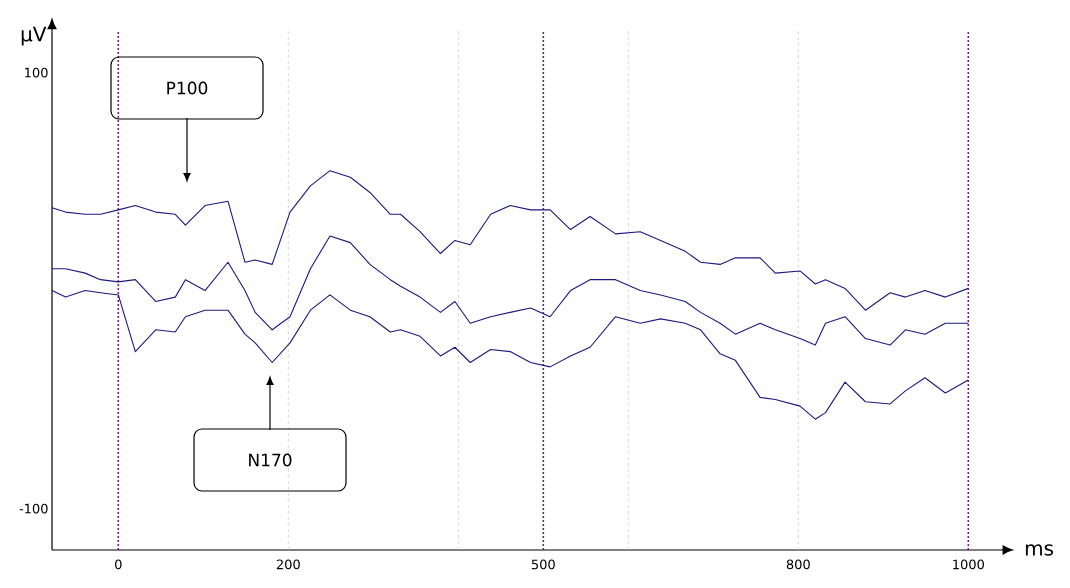  I want to click on x-tick-label: 1000, so click(968, 564).